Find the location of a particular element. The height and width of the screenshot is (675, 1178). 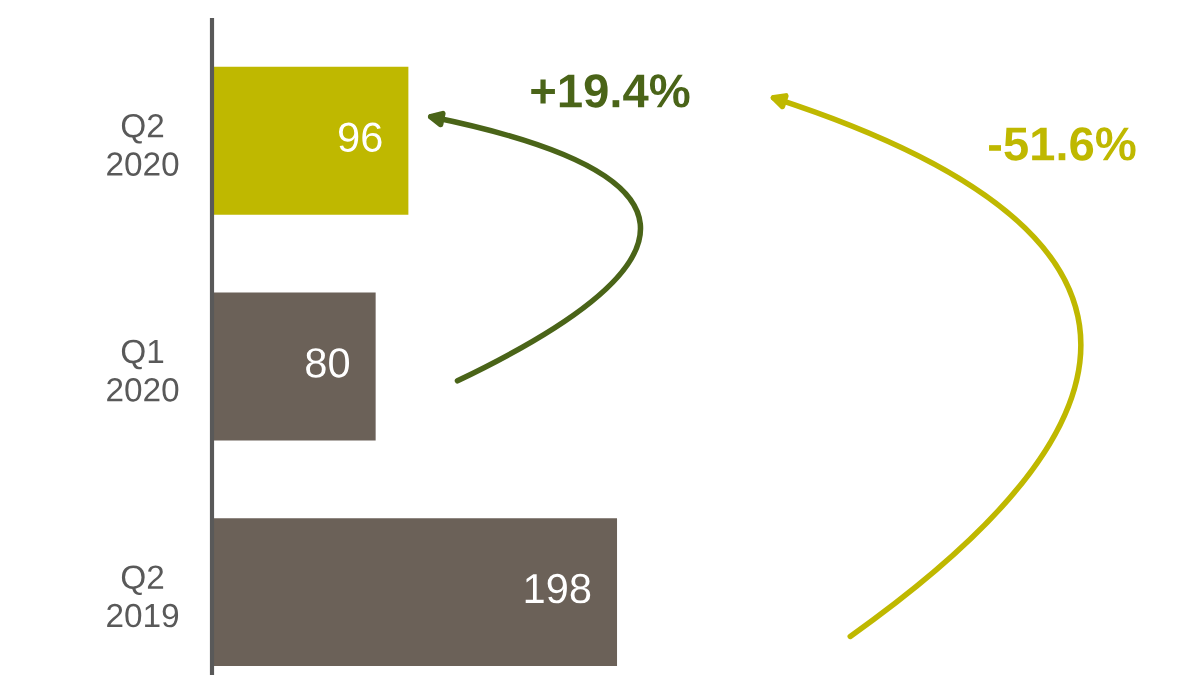

data-label: 198 is located at coordinates (558, 588).